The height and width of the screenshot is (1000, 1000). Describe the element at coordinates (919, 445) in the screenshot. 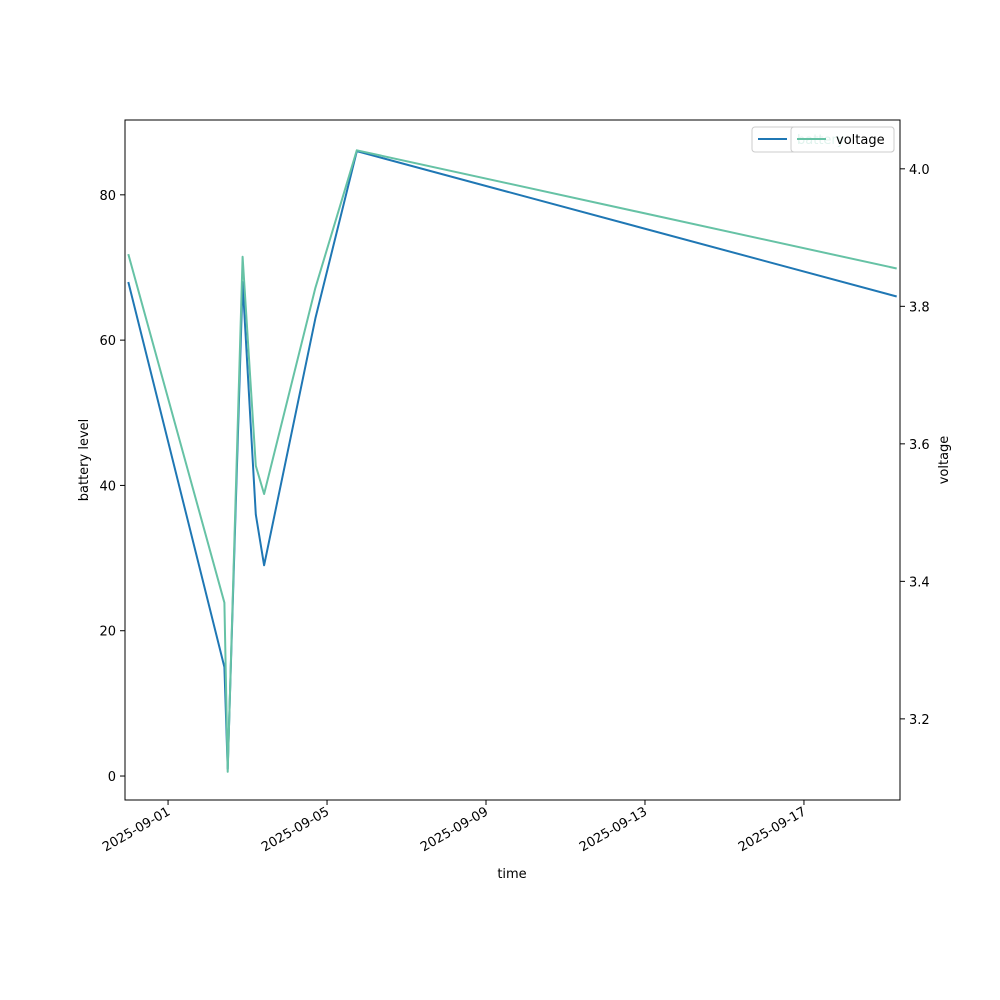

I see `y-right-tick-label: 3.6` at that location.